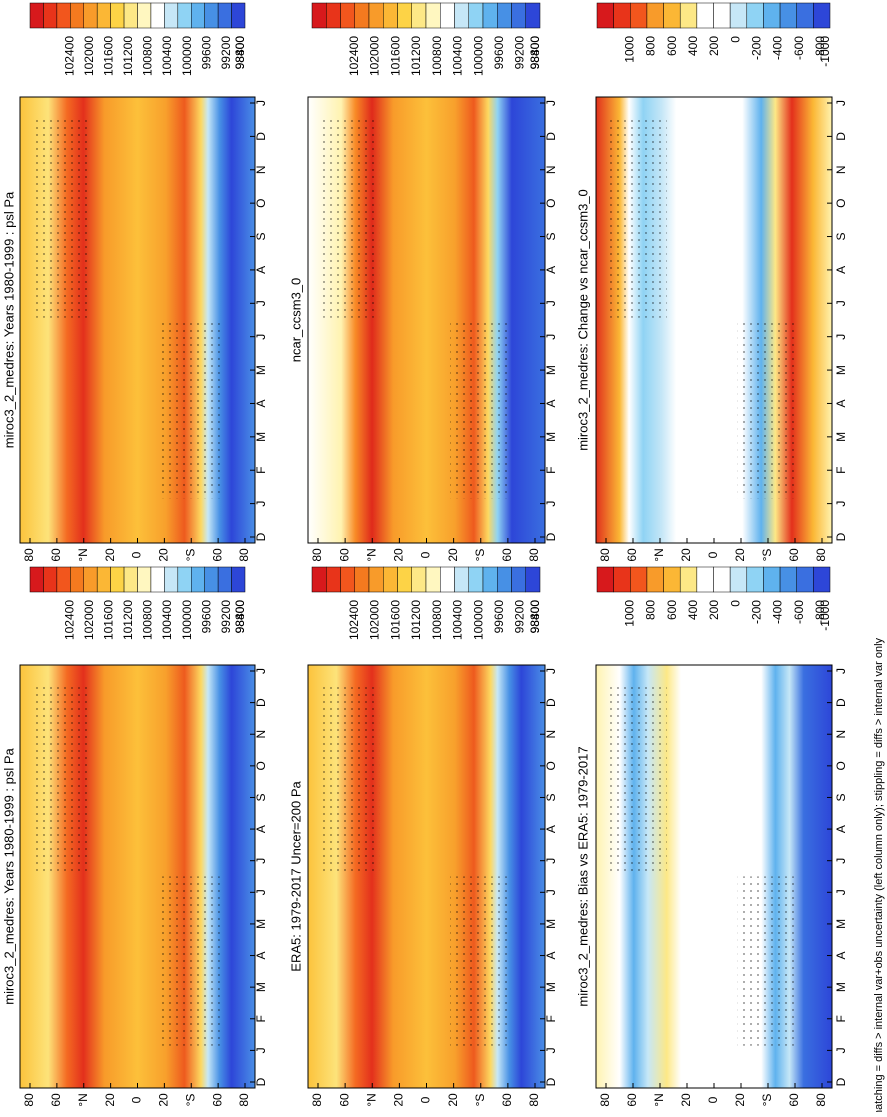 This screenshot has height=1117, width=887. I want to click on colorbar-label: -800, so click(820, 48).